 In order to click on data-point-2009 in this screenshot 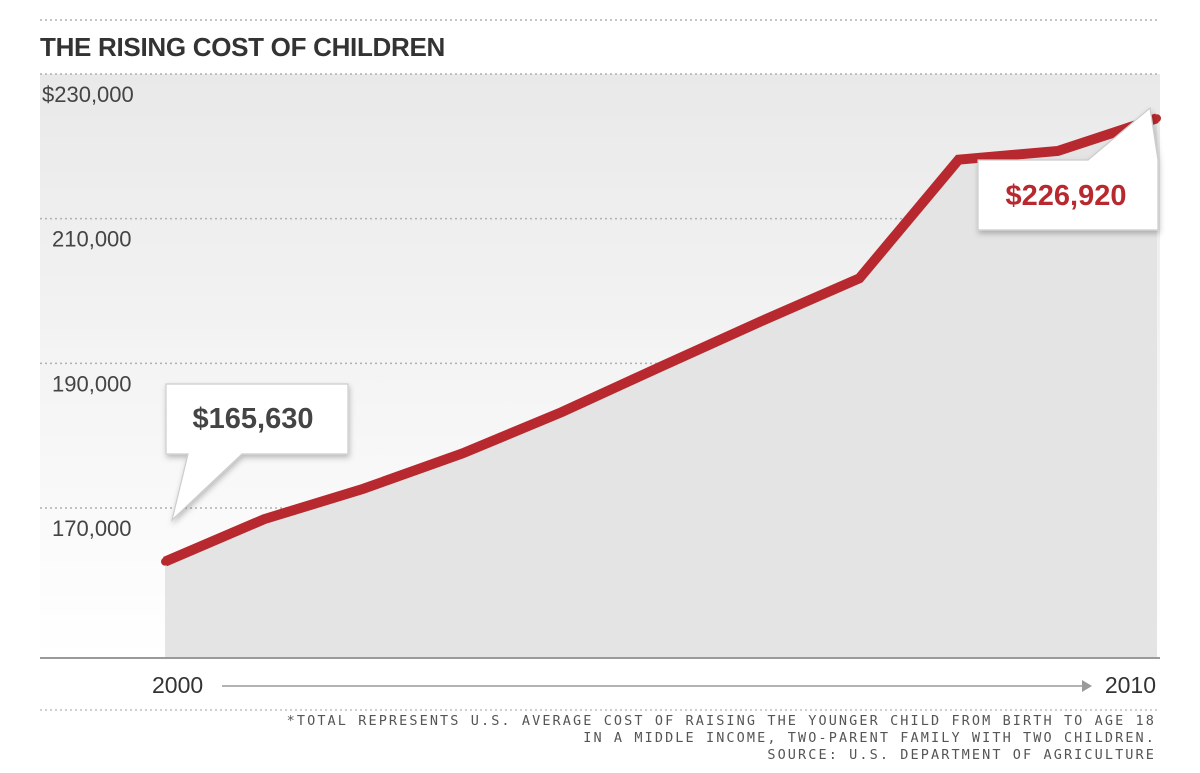, I will do `click(1057, 150)`.